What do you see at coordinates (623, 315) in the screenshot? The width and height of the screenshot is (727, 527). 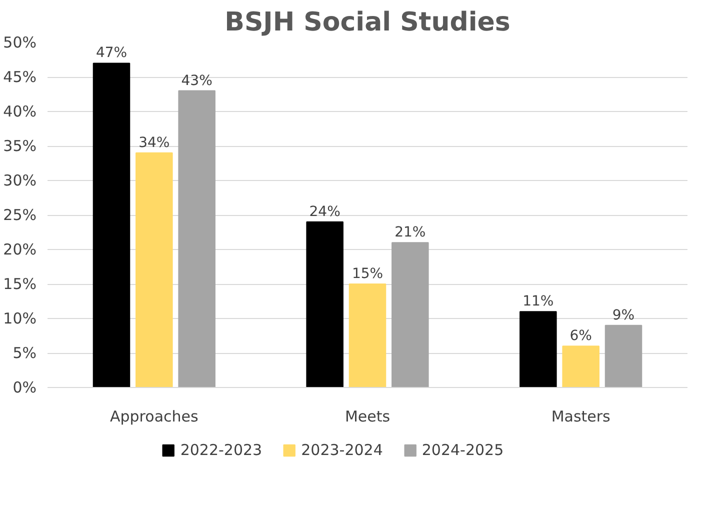 I see `data-label: 9%` at bounding box center [623, 315].